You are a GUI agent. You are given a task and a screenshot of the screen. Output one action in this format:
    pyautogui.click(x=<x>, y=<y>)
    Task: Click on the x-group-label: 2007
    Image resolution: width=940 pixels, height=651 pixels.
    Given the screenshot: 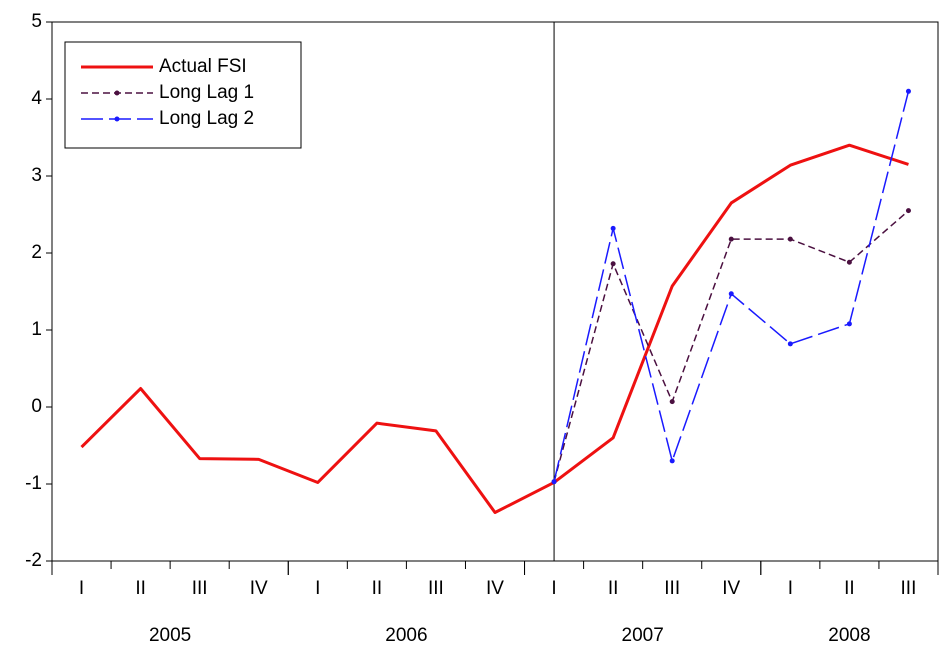 What is the action you would take?
    pyautogui.click(x=643, y=635)
    